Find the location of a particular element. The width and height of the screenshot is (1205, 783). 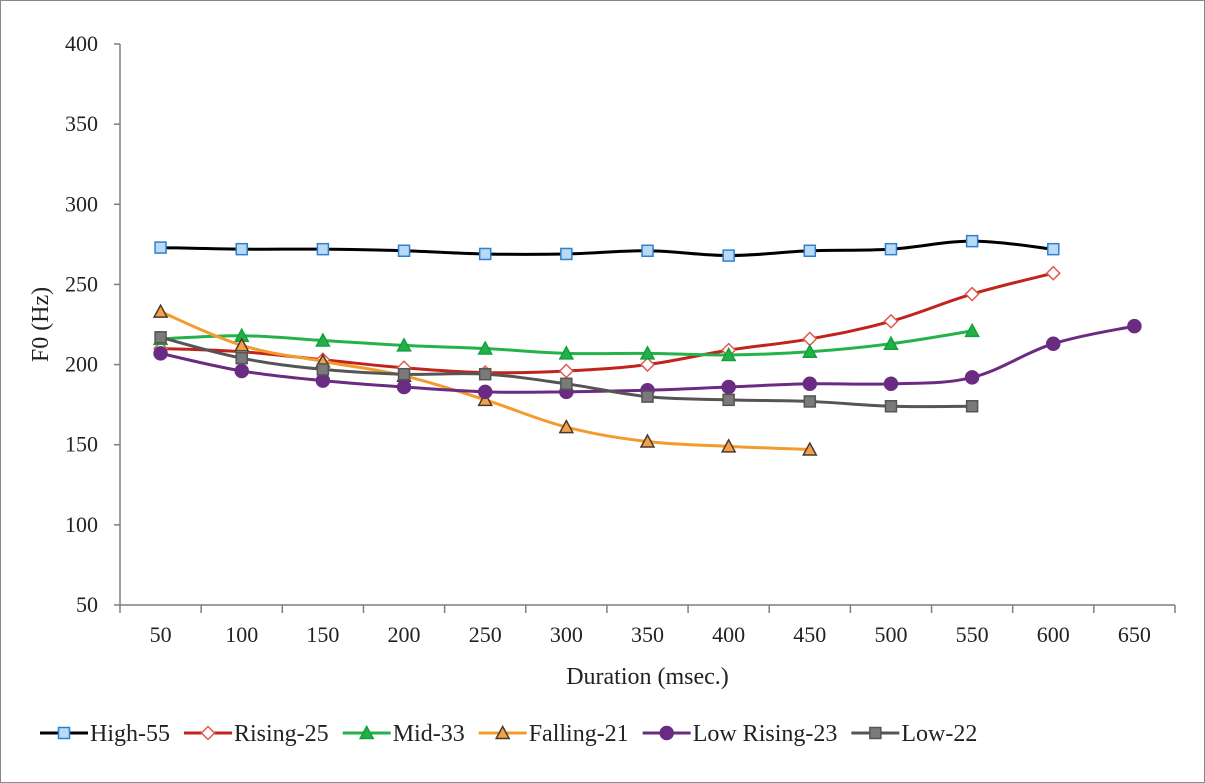

y-tick-labels: 50 100 150 200 250 300 350 400 is located at coordinates (81, 324).